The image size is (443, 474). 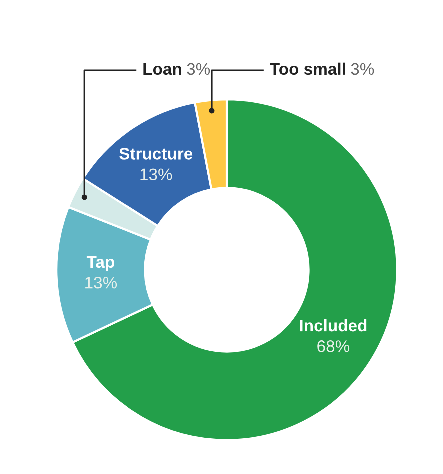 What do you see at coordinates (308, 69) in the screenshot?
I see `slice-label: Too small` at bounding box center [308, 69].